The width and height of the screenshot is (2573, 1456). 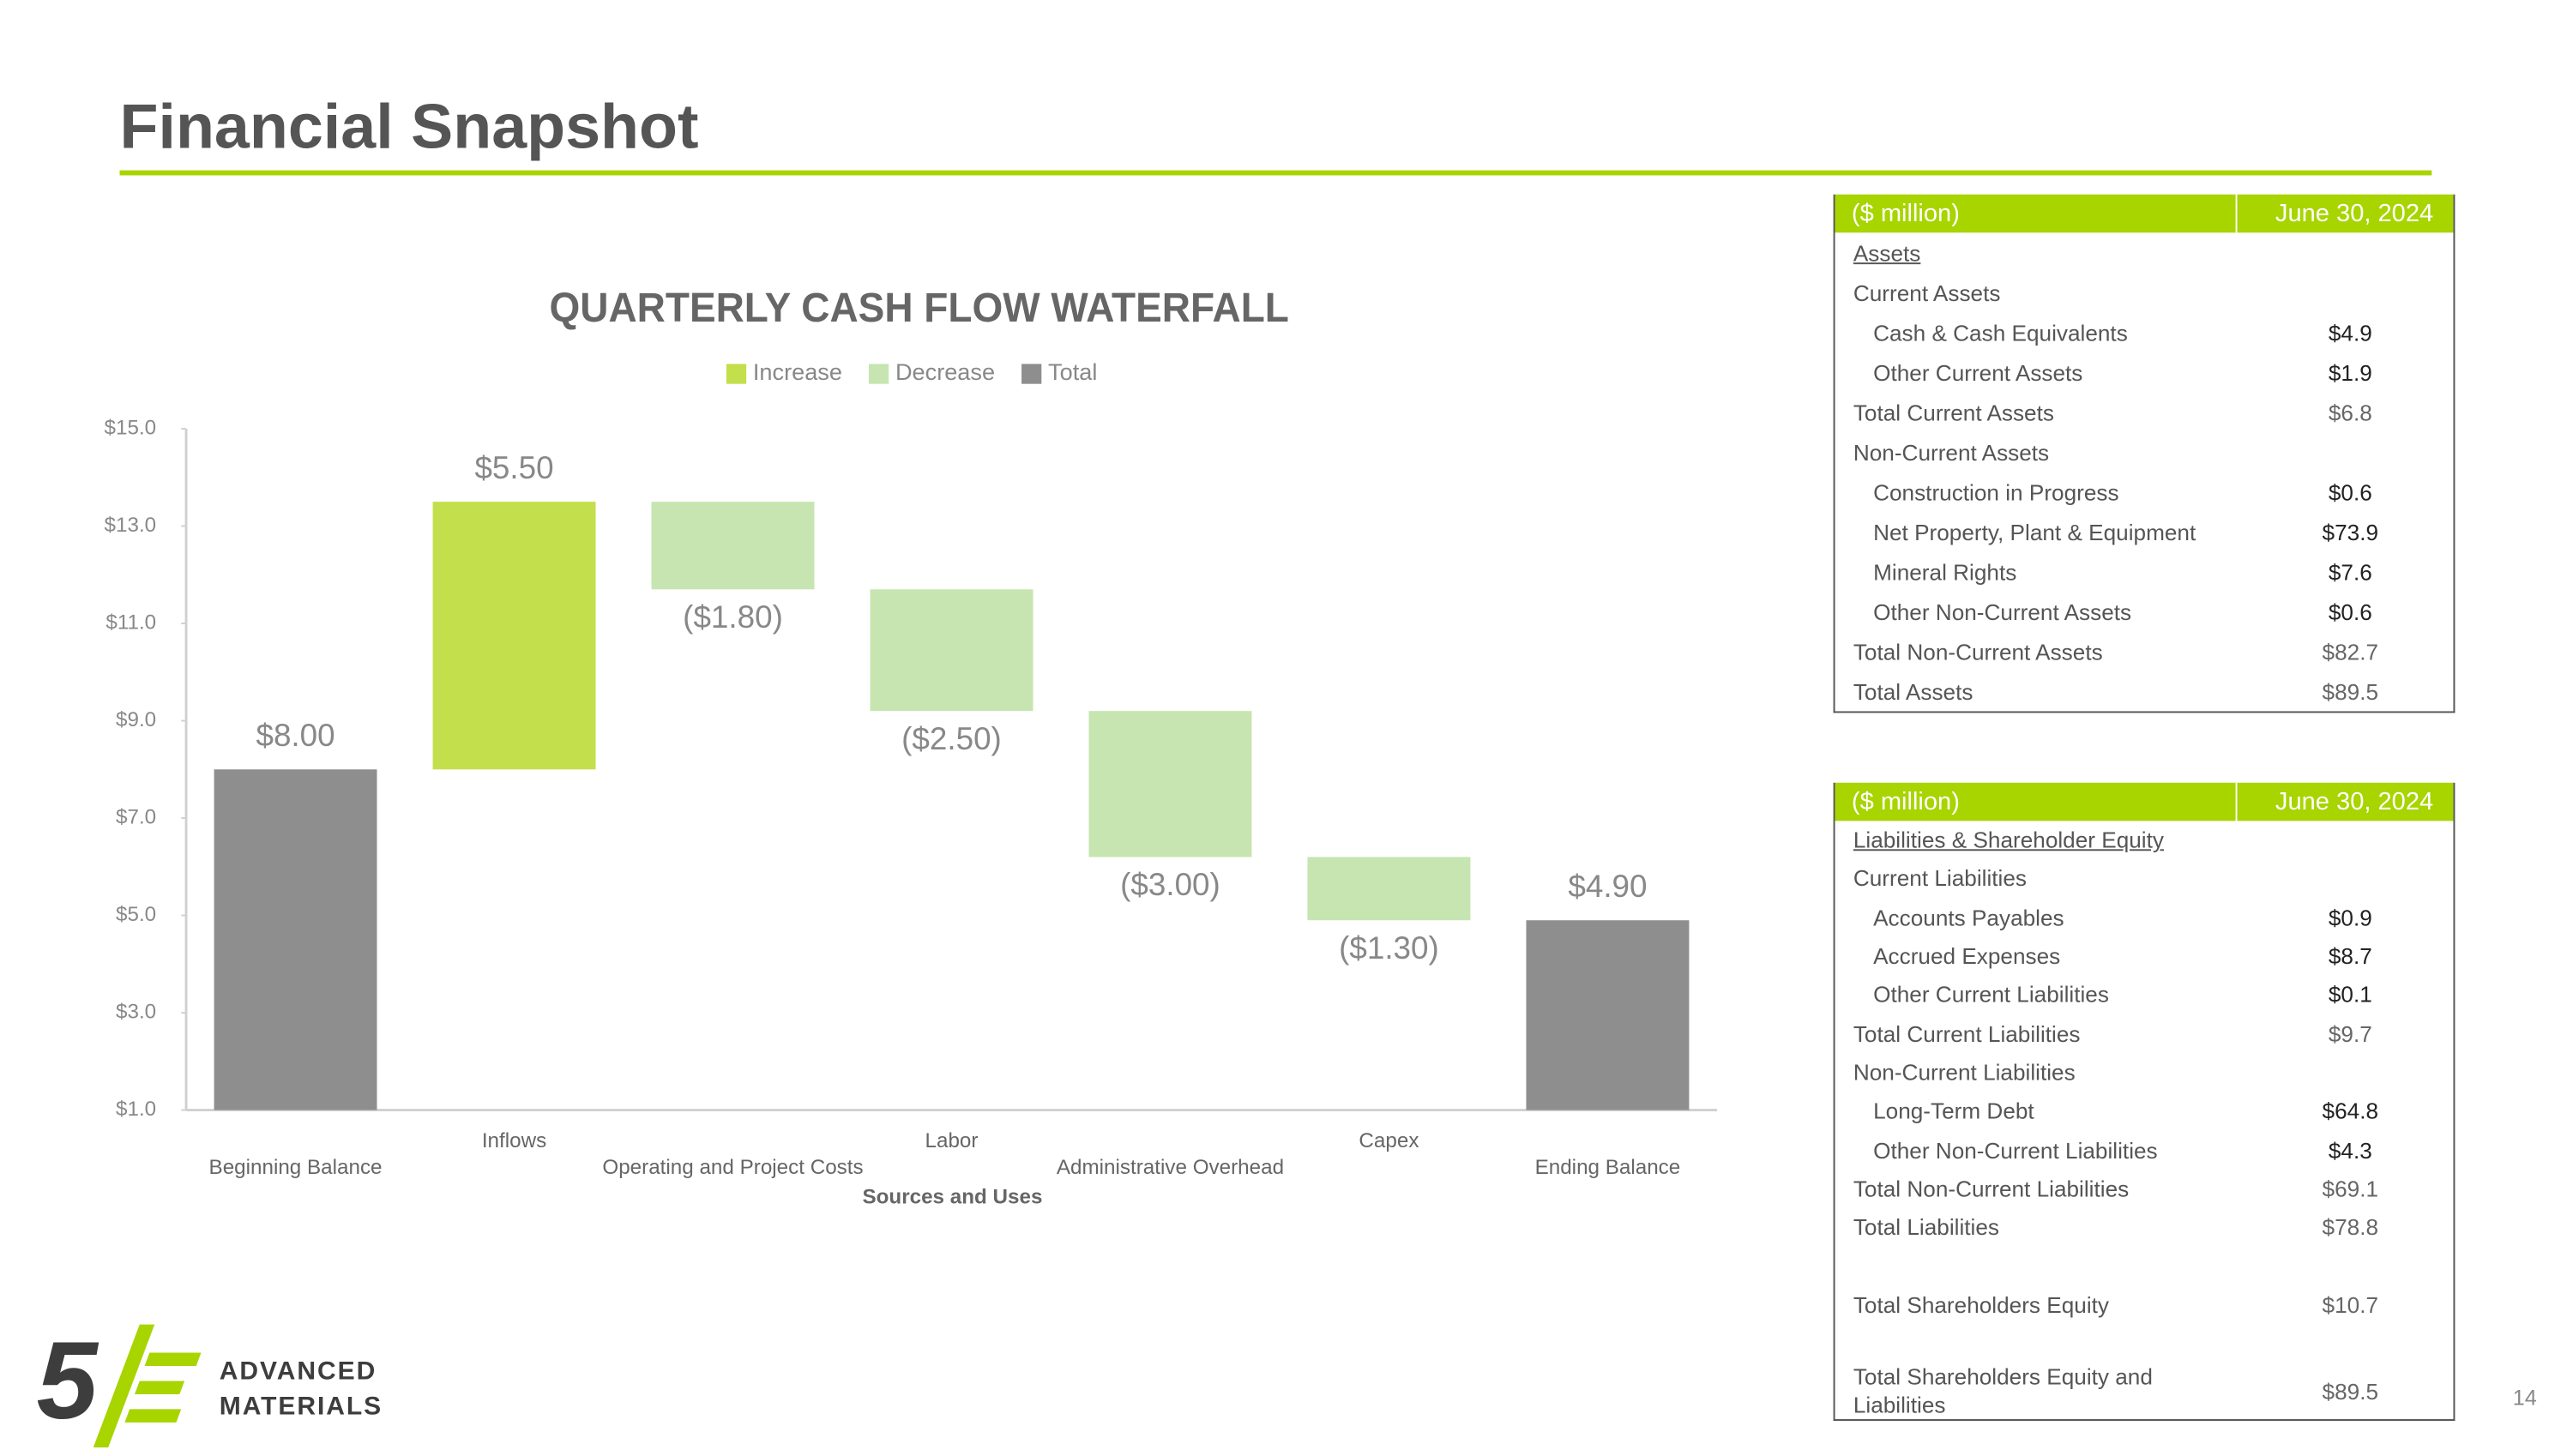 I want to click on logo-text: MATERIALS, so click(x=301, y=1406).